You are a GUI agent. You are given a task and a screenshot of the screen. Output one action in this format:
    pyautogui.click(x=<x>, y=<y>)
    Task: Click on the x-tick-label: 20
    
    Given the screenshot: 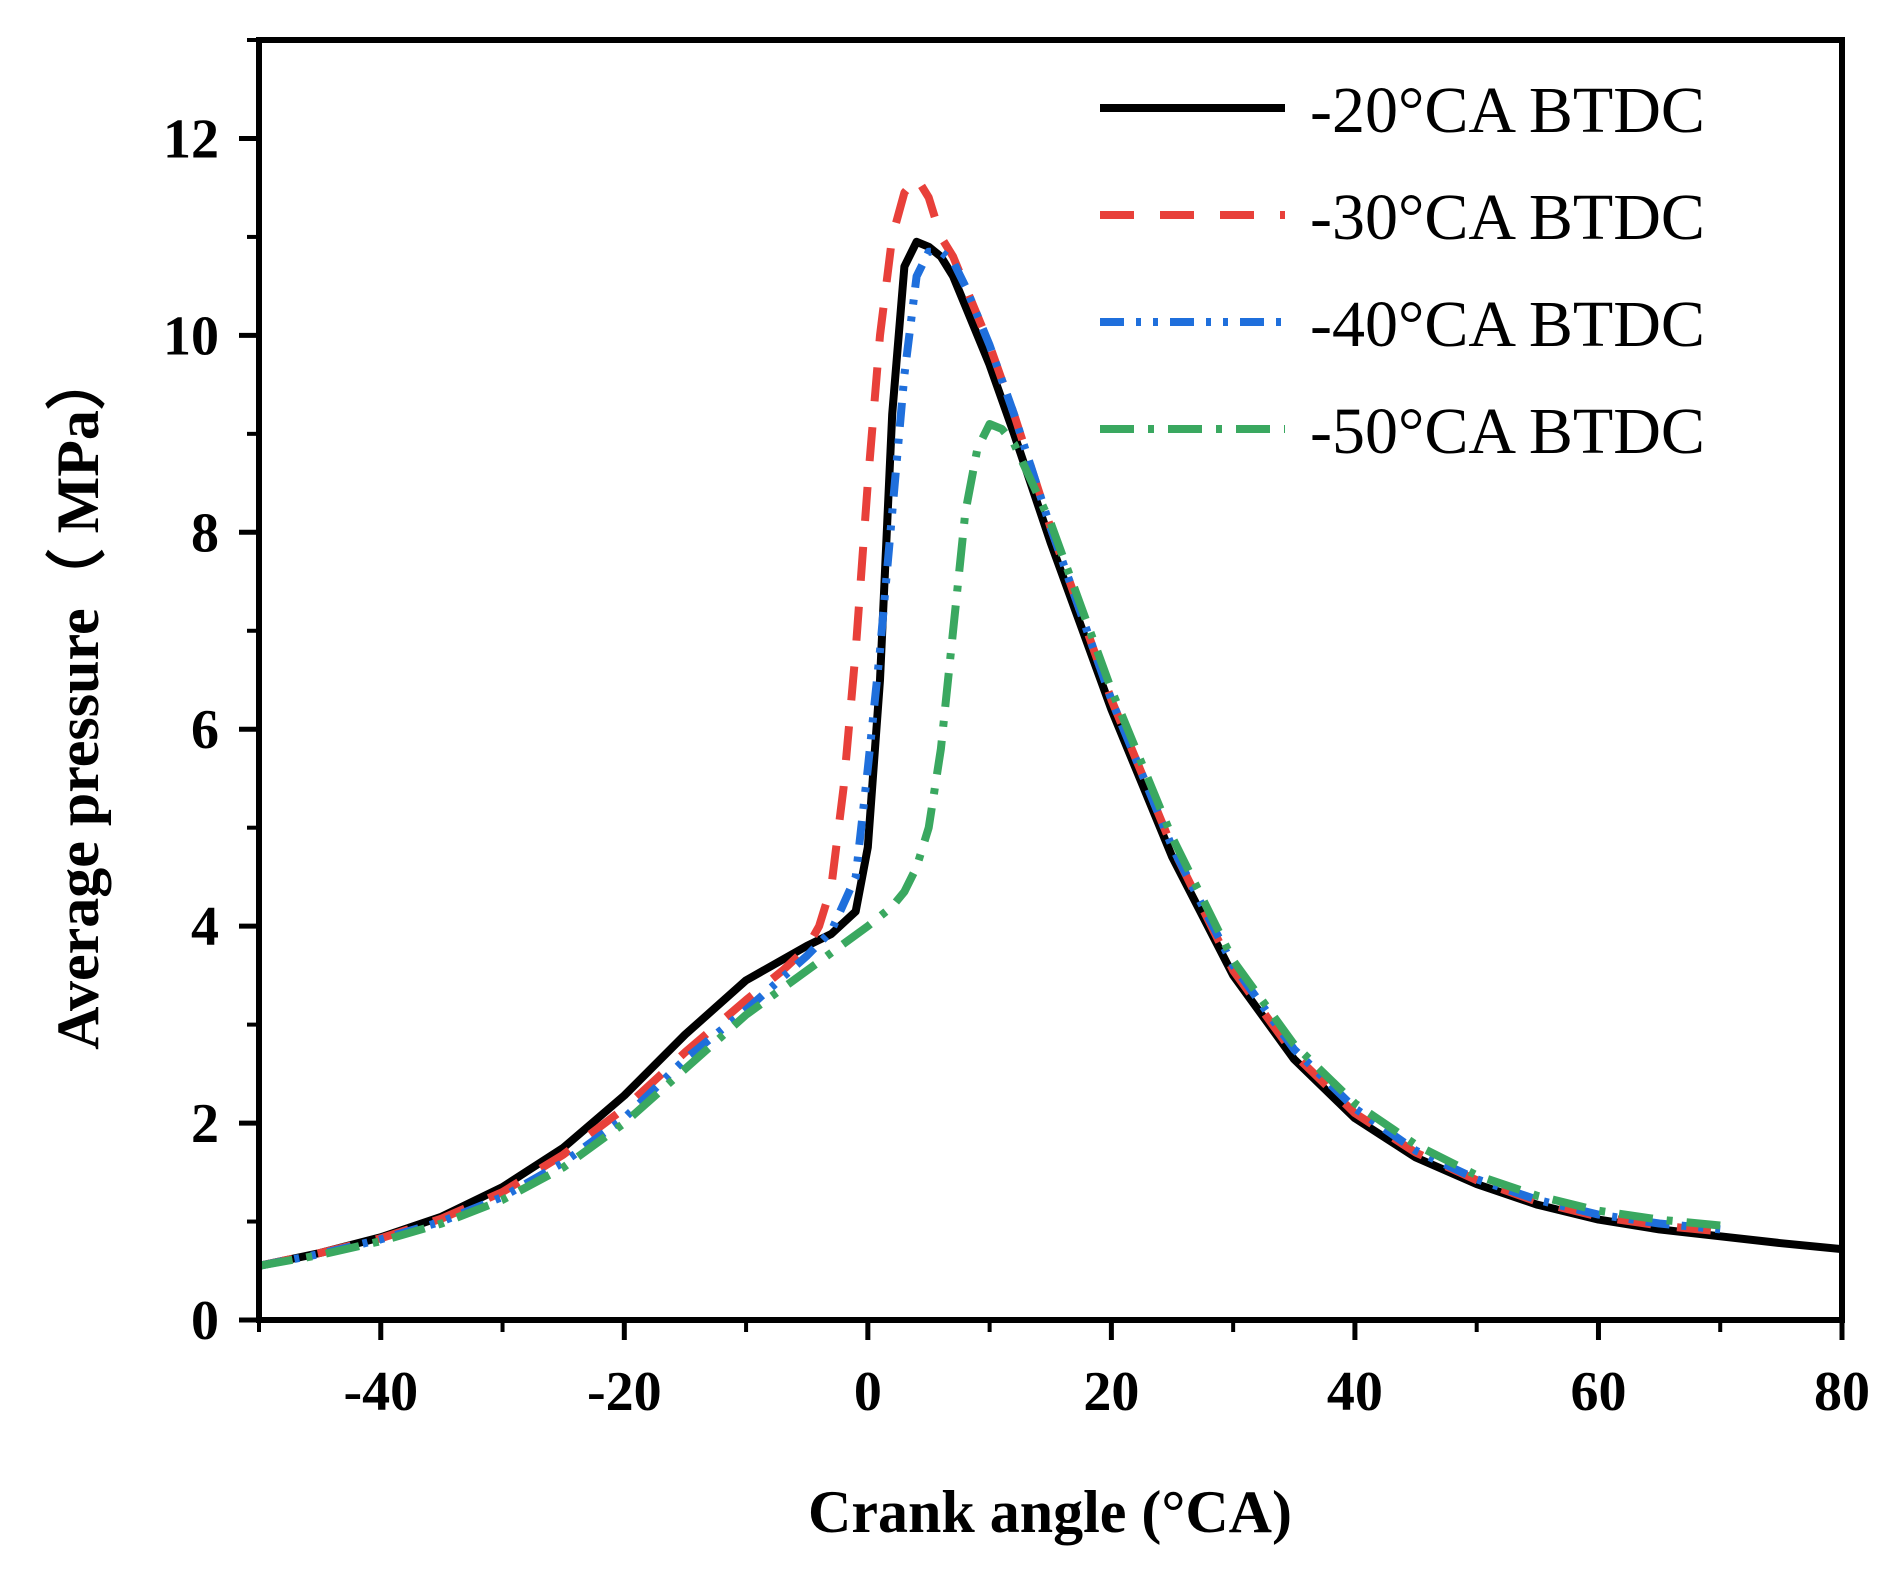 What is the action you would take?
    pyautogui.click(x=1111, y=1392)
    